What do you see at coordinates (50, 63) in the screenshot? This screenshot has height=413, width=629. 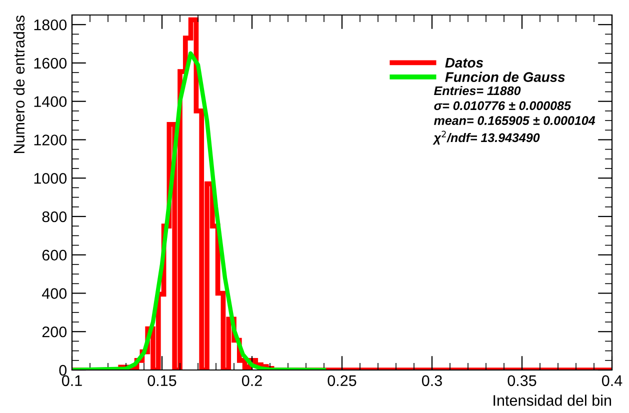 I see `y-tick-label: 1600` at bounding box center [50, 63].